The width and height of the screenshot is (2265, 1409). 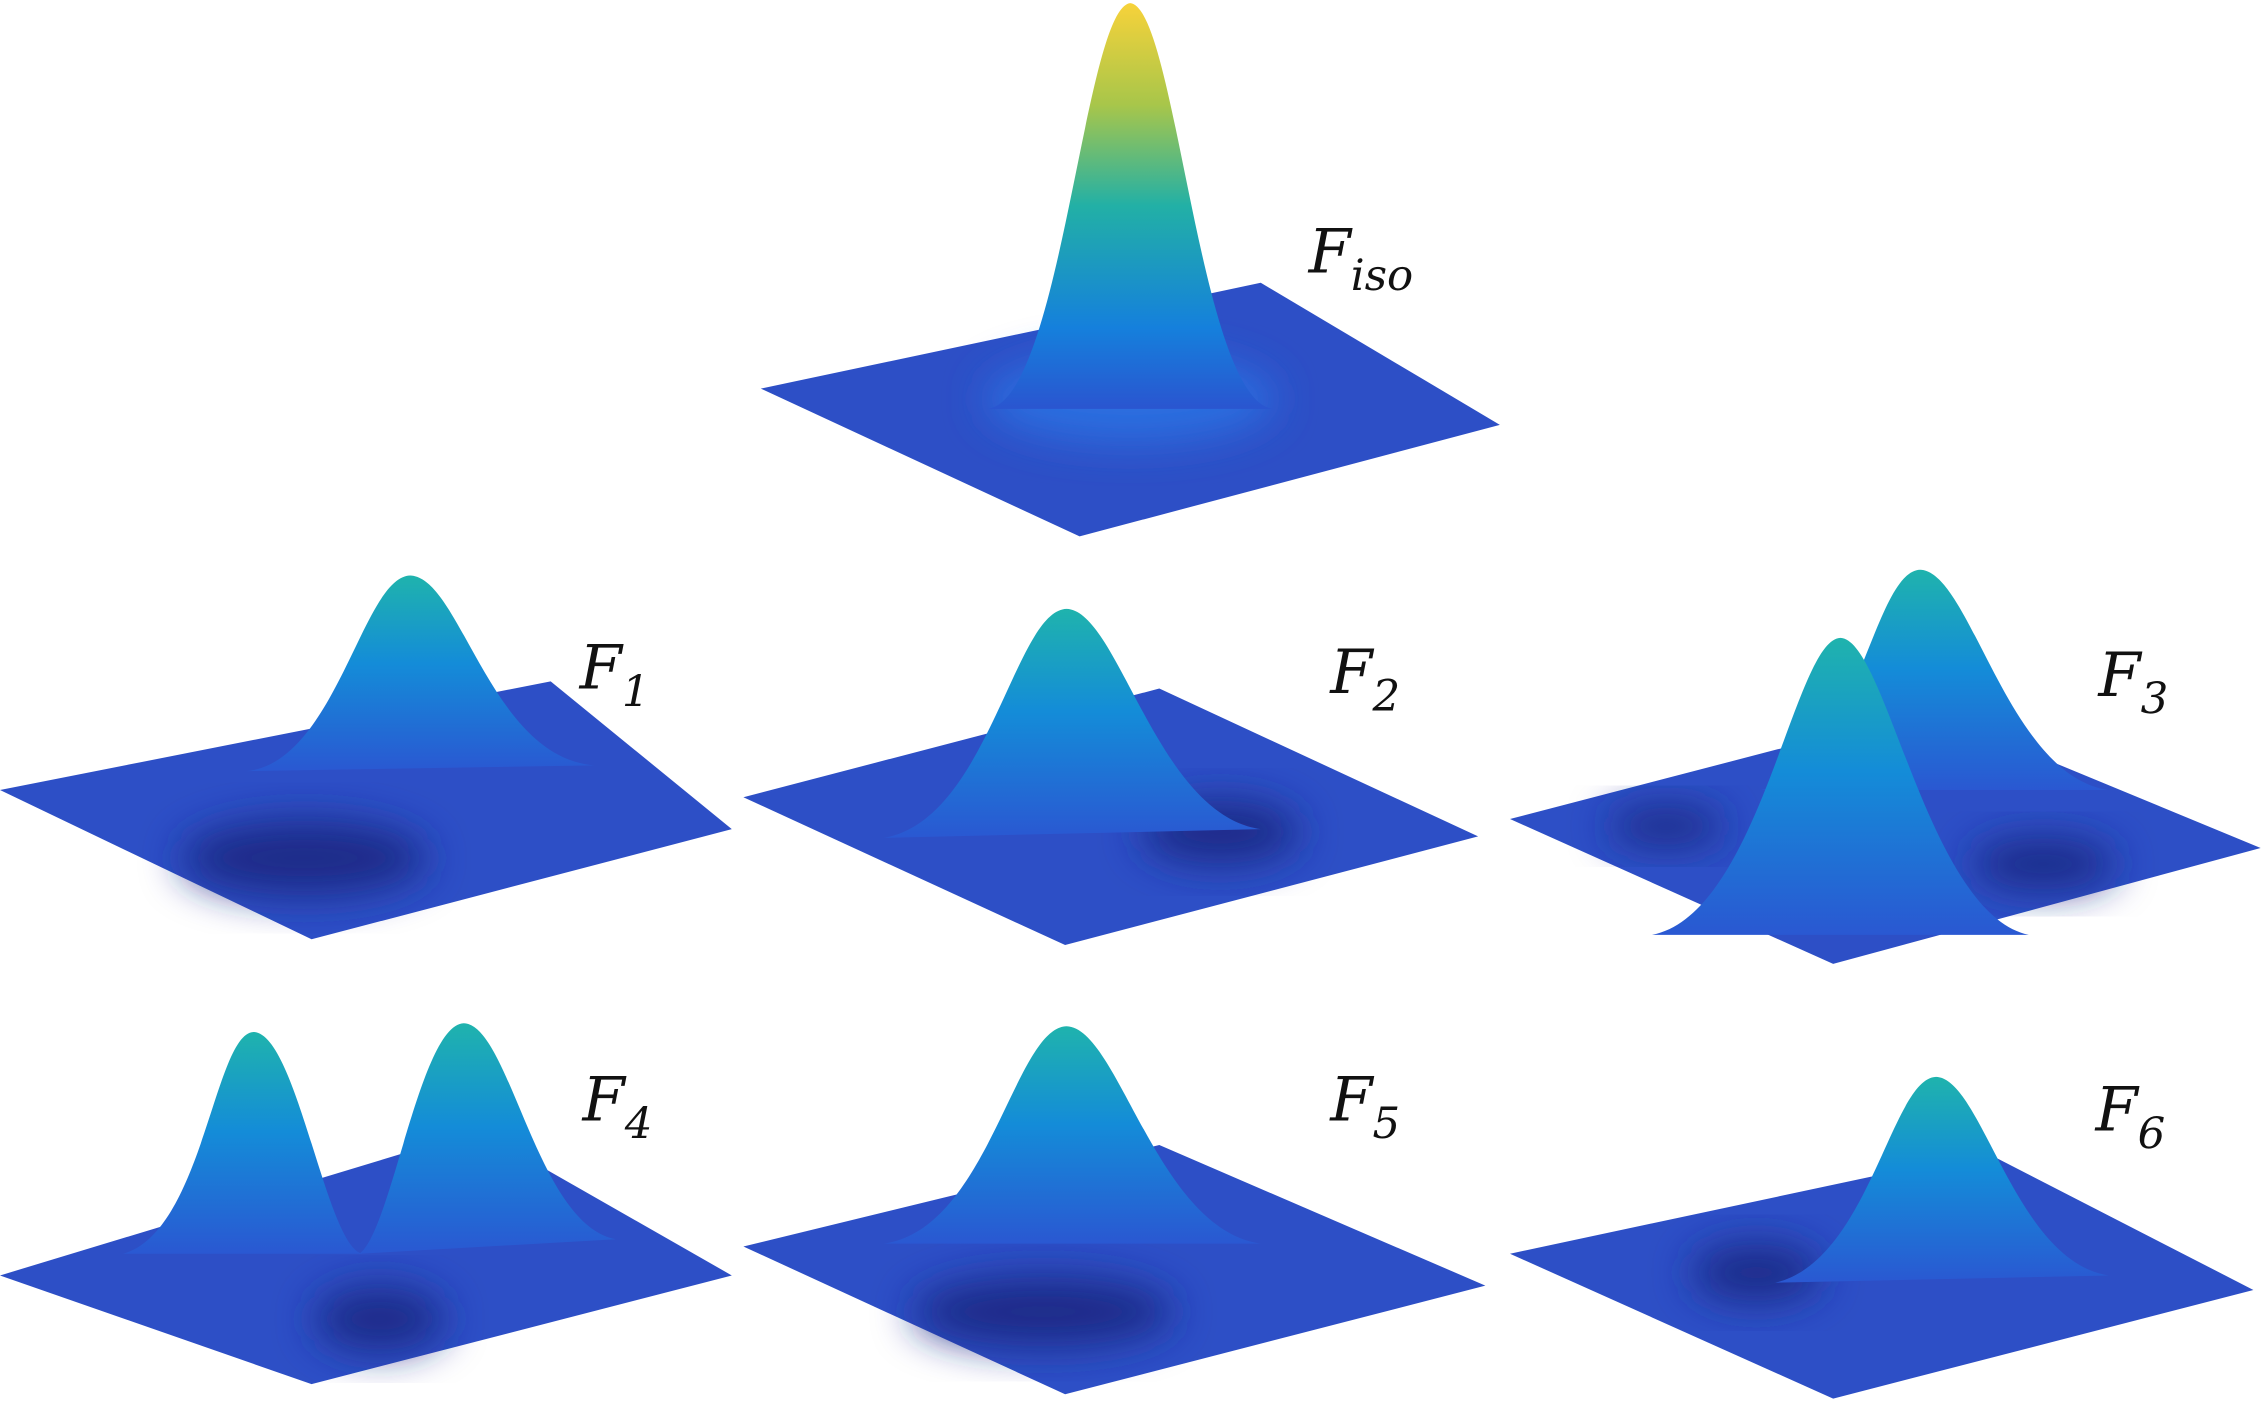 I want to click on panel-label: F3, so click(x=2132, y=682).